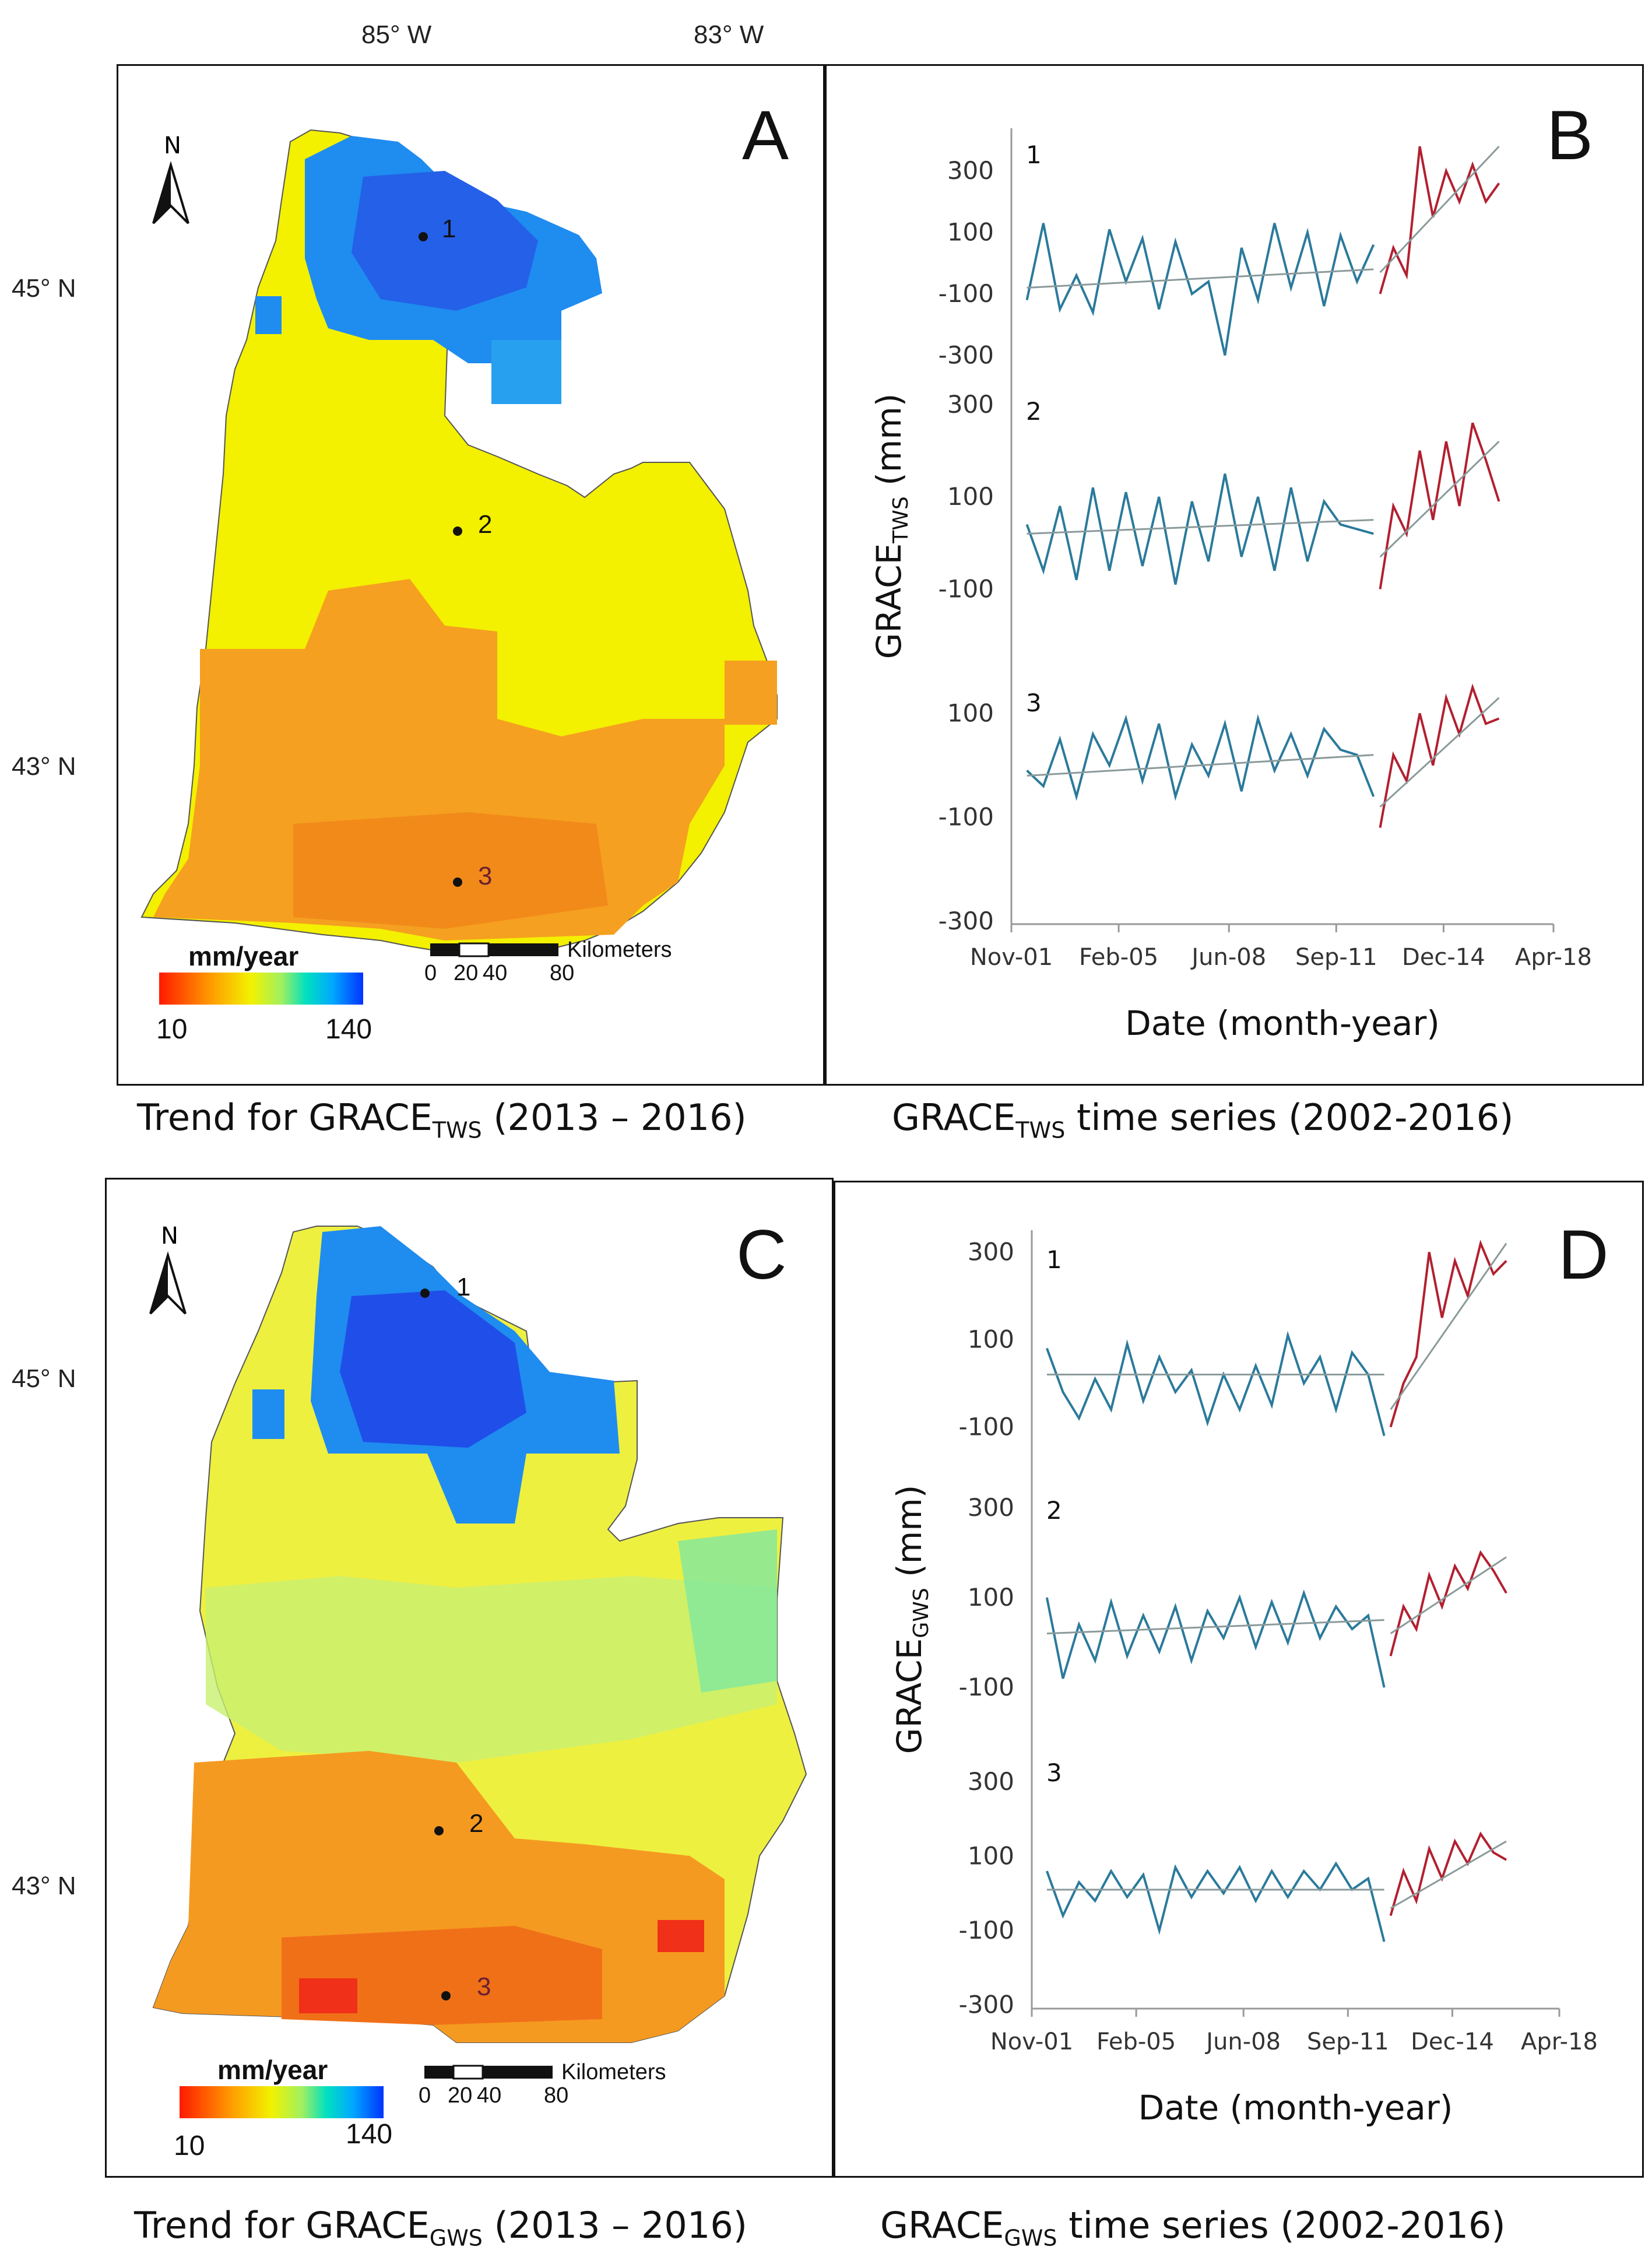 Image resolution: width=1652 pixels, height=2264 pixels. Describe the element at coordinates (728, 1611) in the screenshot. I see `region-green-east` at that location.